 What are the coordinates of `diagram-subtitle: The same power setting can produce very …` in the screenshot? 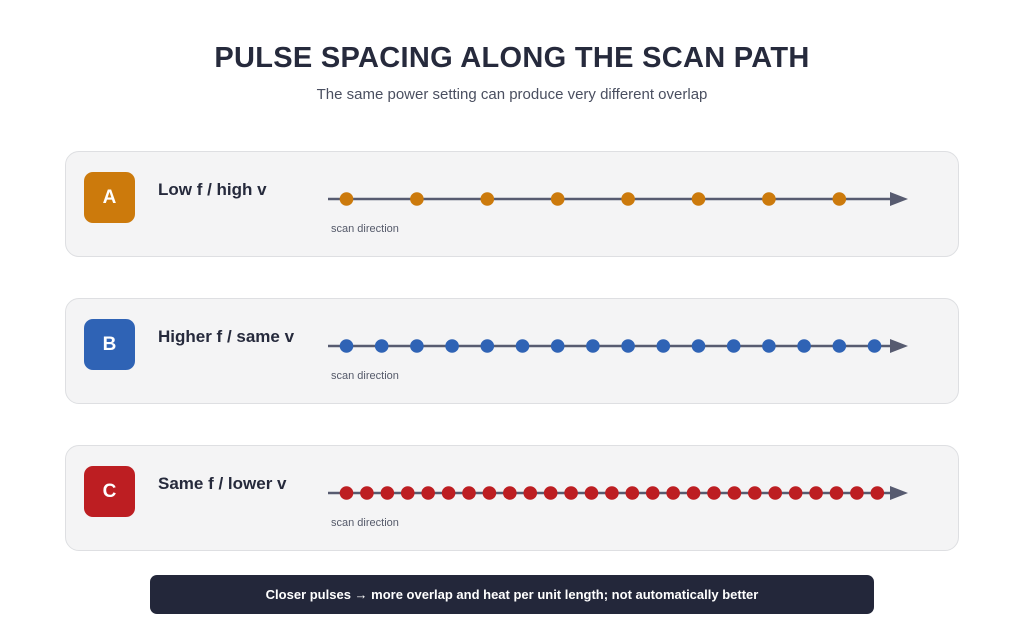 It's located at (512, 94).